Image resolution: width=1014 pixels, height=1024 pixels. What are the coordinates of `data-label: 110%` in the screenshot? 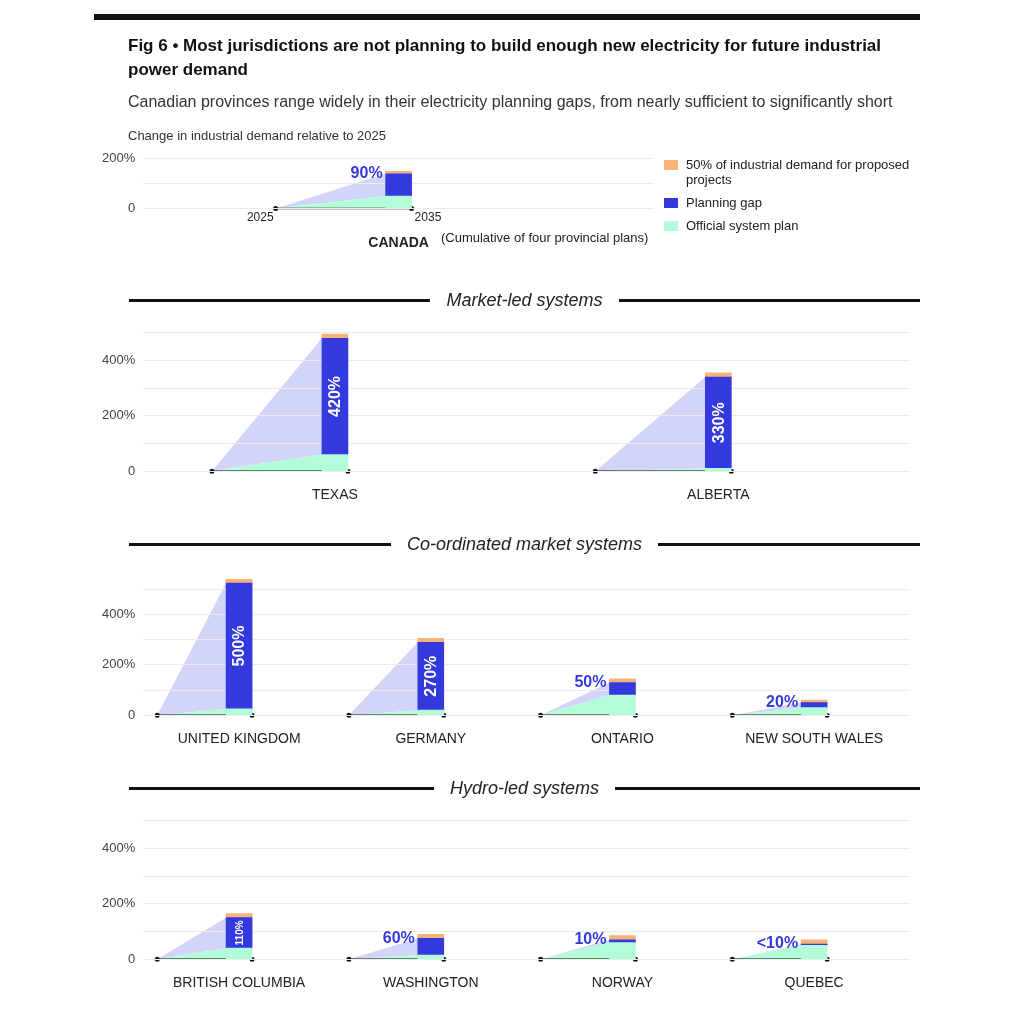 It's located at (239, 933).